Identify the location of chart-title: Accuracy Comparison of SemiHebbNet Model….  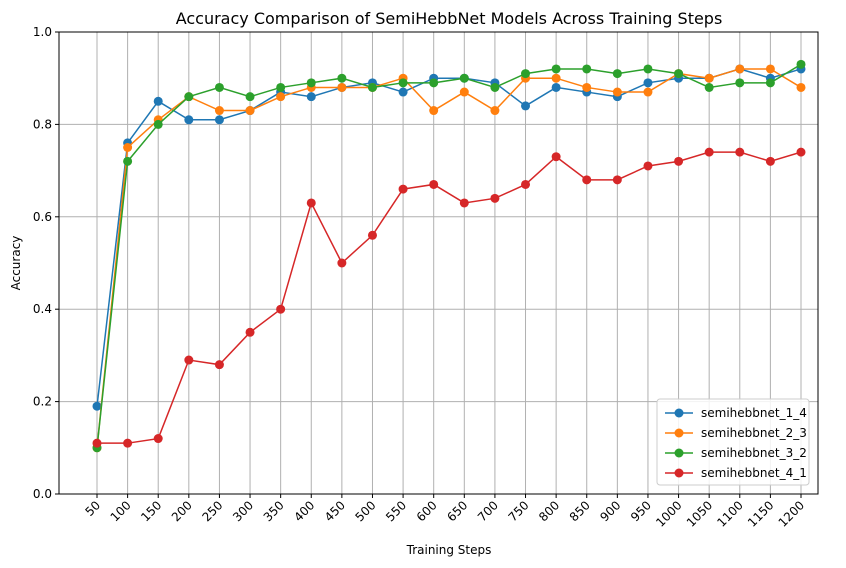
(449, 18).